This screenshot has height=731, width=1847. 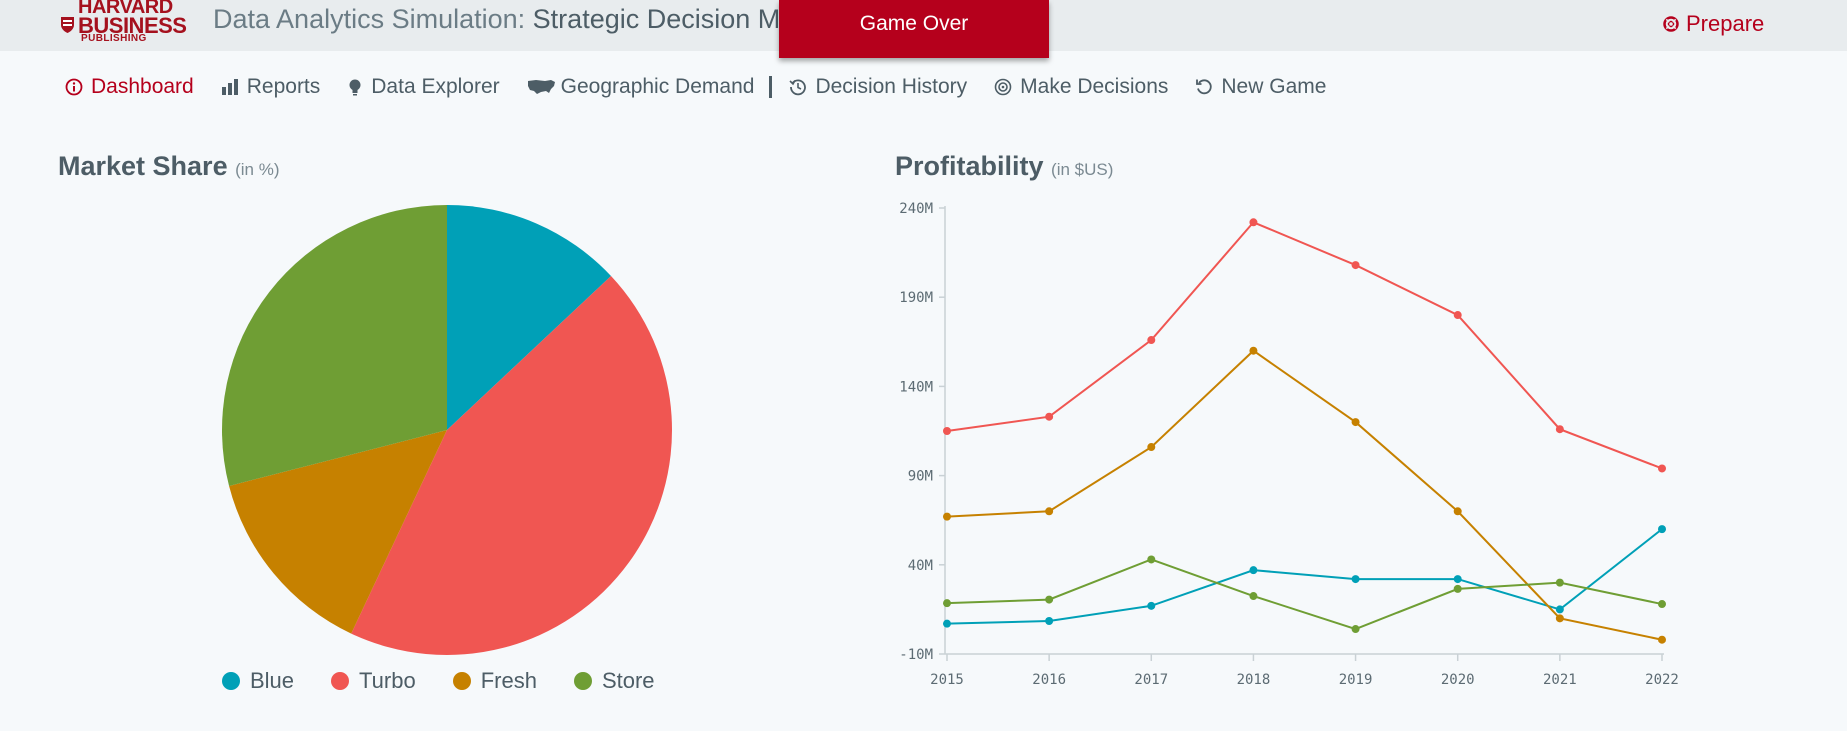 I want to click on legend-item-turbo: Turbo, so click(x=373, y=681).